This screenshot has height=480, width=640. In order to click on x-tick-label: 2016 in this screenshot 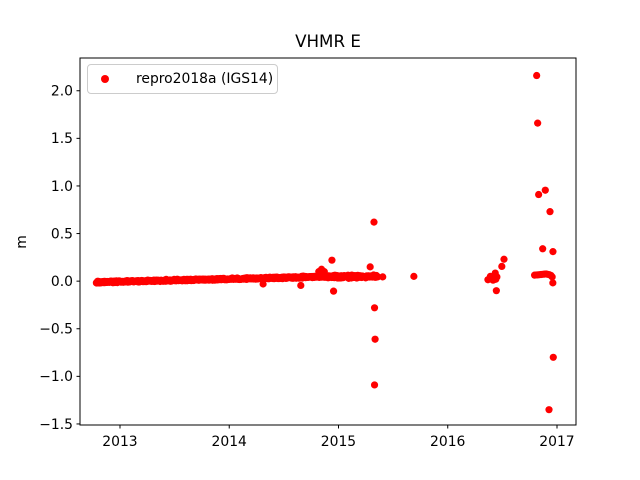, I will do `click(447, 442)`.